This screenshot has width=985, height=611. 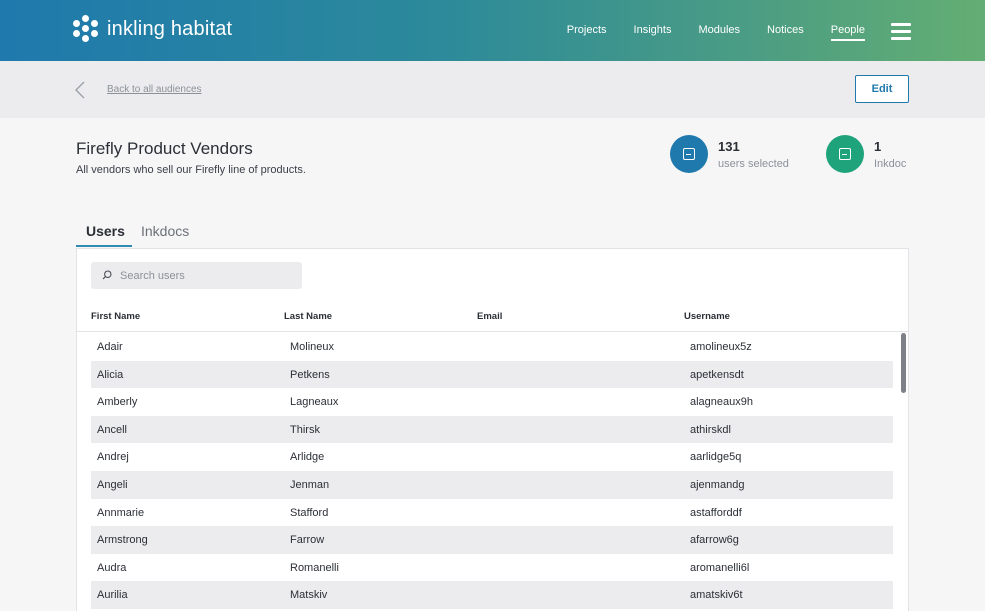 What do you see at coordinates (722, 402) in the screenshot?
I see `cell-username: alagneaux9h` at bounding box center [722, 402].